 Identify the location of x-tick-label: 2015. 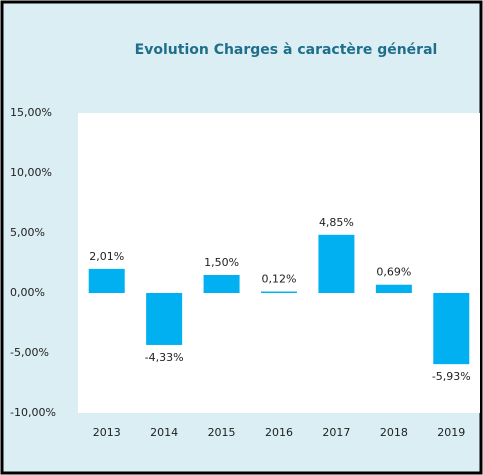
(222, 432).